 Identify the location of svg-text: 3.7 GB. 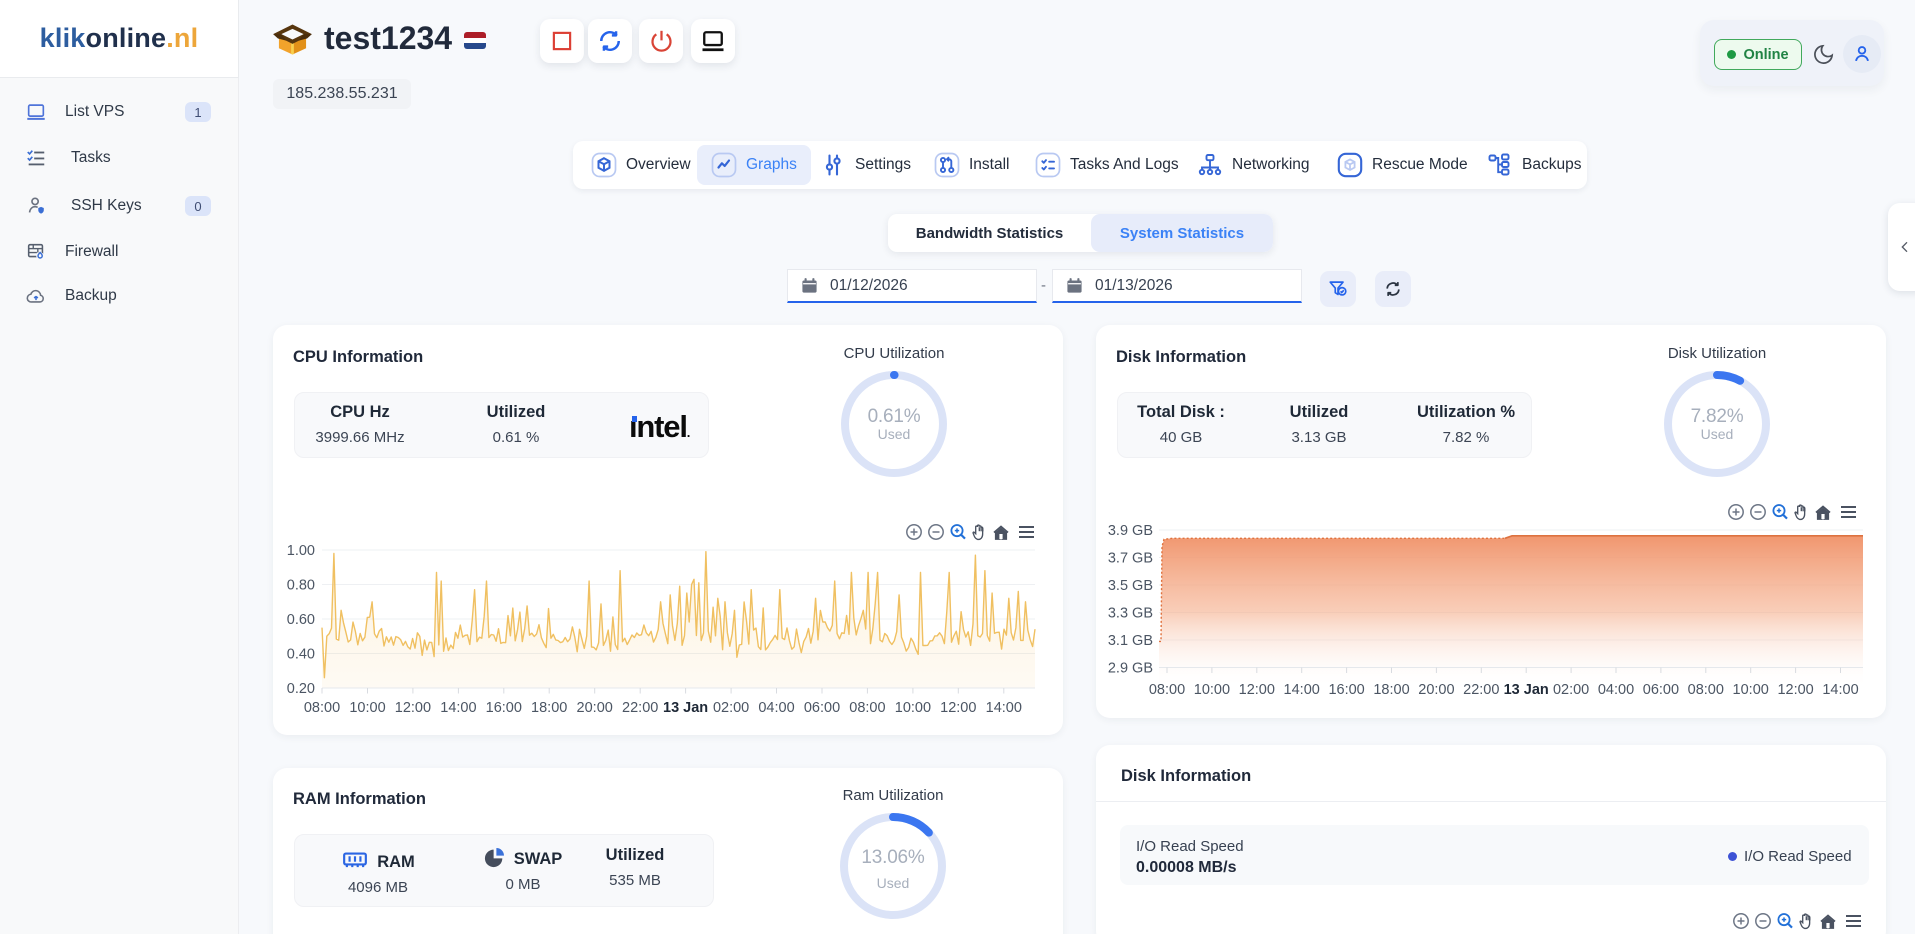
(1130, 559).